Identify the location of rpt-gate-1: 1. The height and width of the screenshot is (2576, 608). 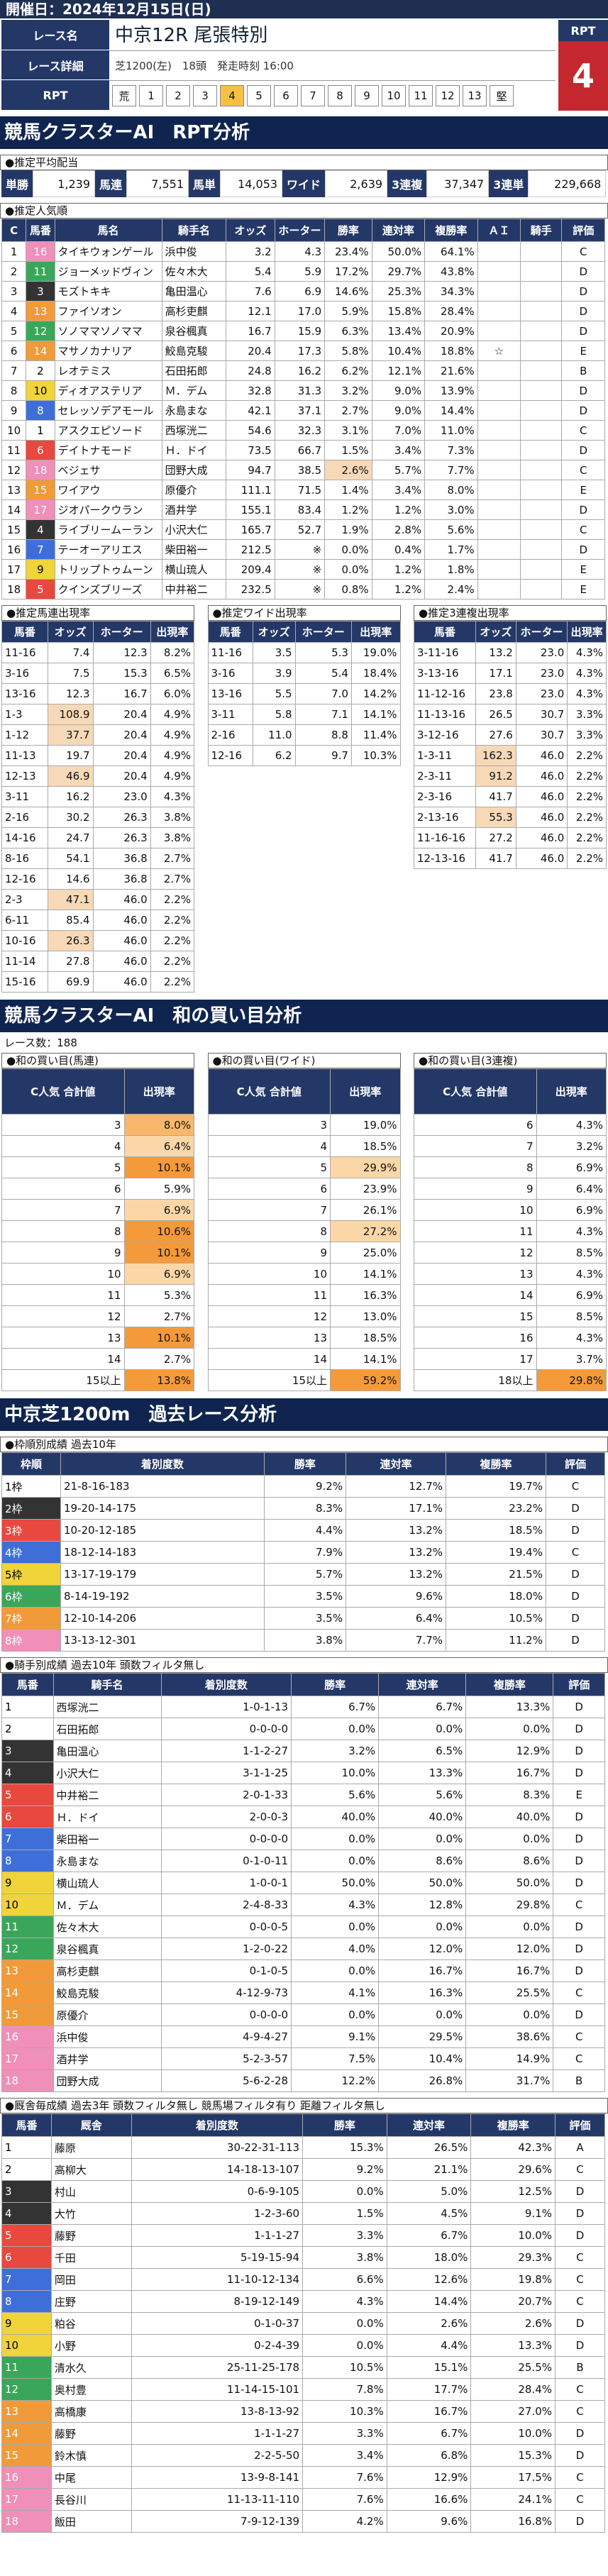
(151, 95).